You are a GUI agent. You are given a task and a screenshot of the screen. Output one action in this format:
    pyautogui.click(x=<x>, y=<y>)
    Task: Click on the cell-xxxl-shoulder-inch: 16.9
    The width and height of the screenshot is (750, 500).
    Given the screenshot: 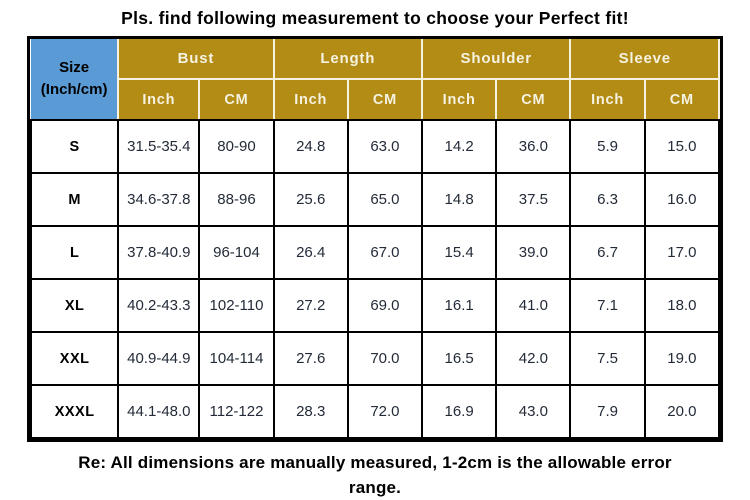 What is the action you would take?
    pyautogui.click(x=459, y=411)
    